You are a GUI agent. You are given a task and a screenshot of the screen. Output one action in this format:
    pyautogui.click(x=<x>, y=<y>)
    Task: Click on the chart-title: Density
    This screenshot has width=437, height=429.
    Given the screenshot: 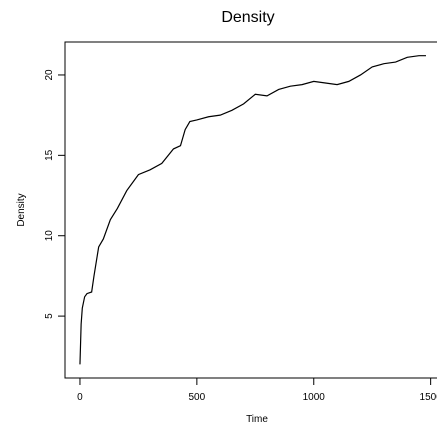 What is the action you would take?
    pyautogui.click(x=247, y=17)
    